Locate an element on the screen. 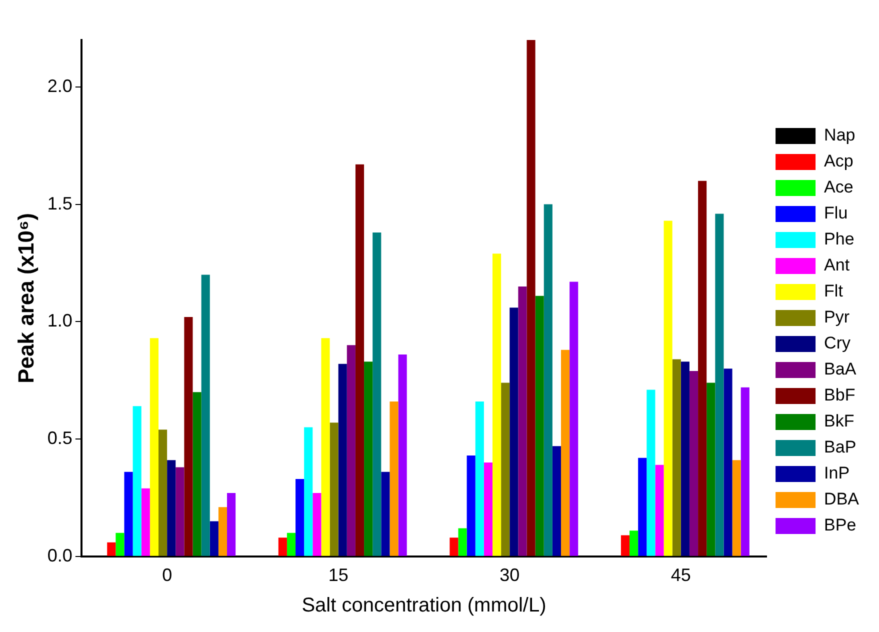  legend-label: Flu is located at coordinates (836, 213).